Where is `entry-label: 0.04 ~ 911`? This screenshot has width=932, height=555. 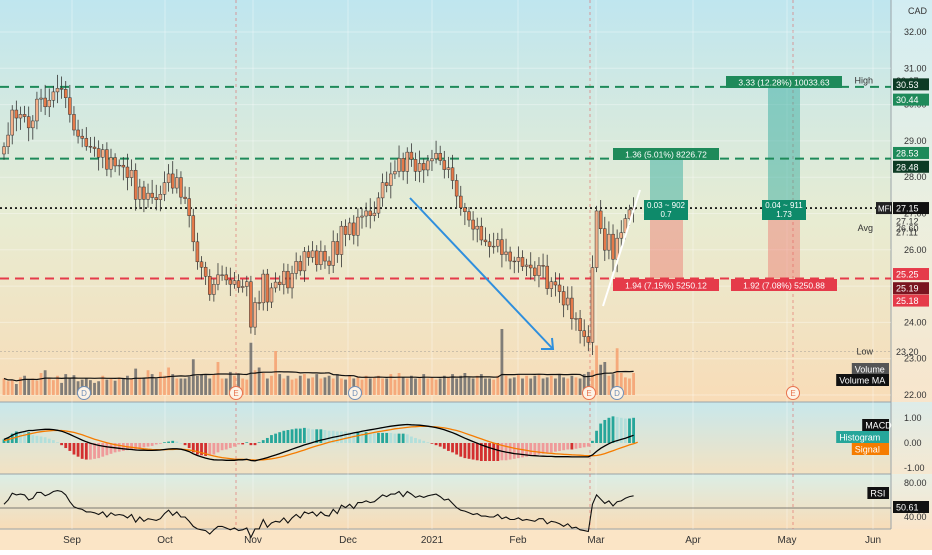 entry-label: 0.04 ~ 911 is located at coordinates (784, 205).